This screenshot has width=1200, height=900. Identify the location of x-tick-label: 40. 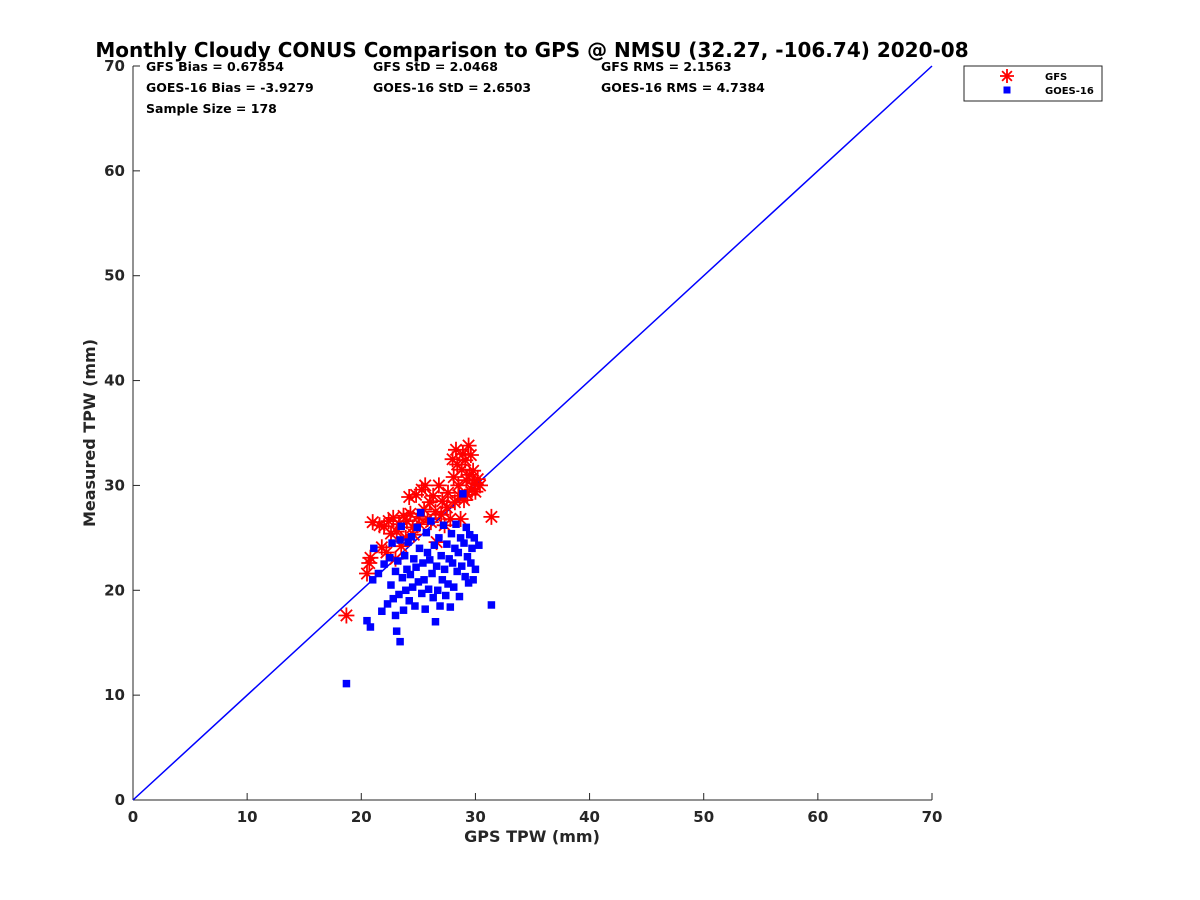
(589, 817).